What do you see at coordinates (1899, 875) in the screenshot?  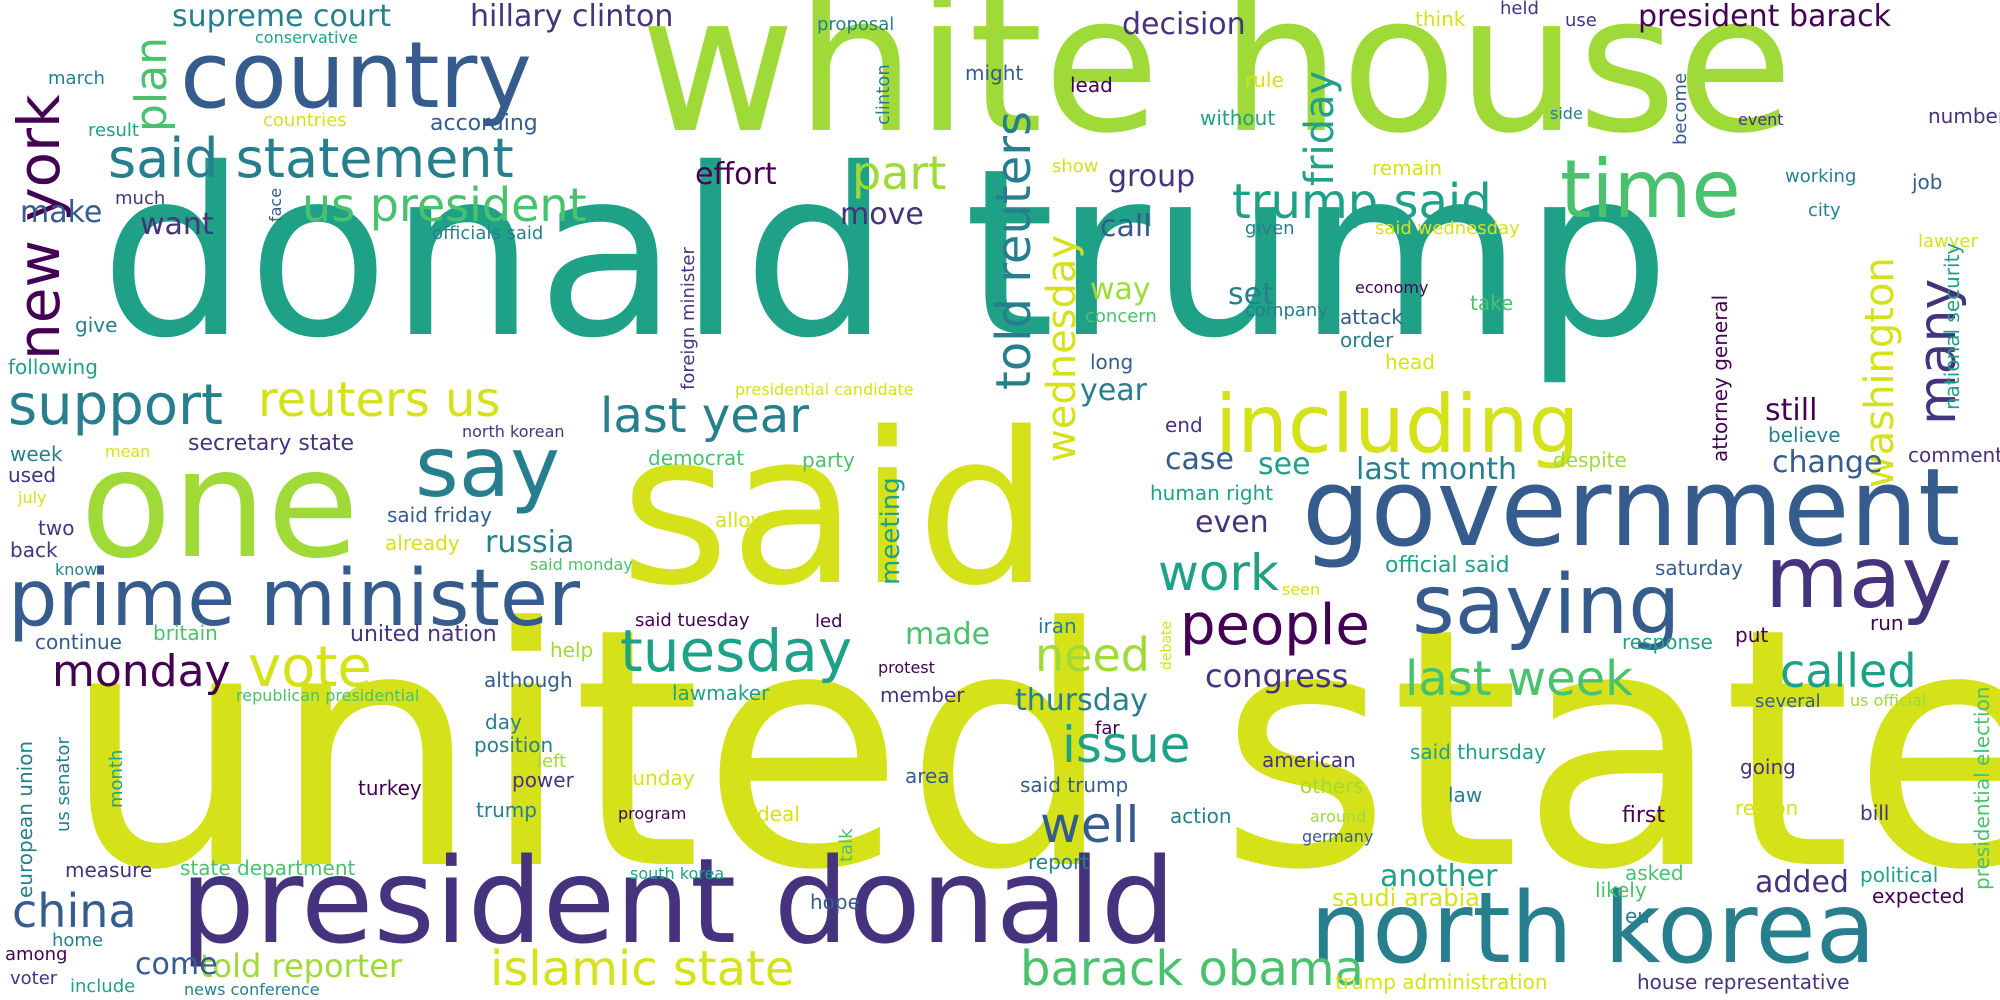 I see `word-political: political` at bounding box center [1899, 875].